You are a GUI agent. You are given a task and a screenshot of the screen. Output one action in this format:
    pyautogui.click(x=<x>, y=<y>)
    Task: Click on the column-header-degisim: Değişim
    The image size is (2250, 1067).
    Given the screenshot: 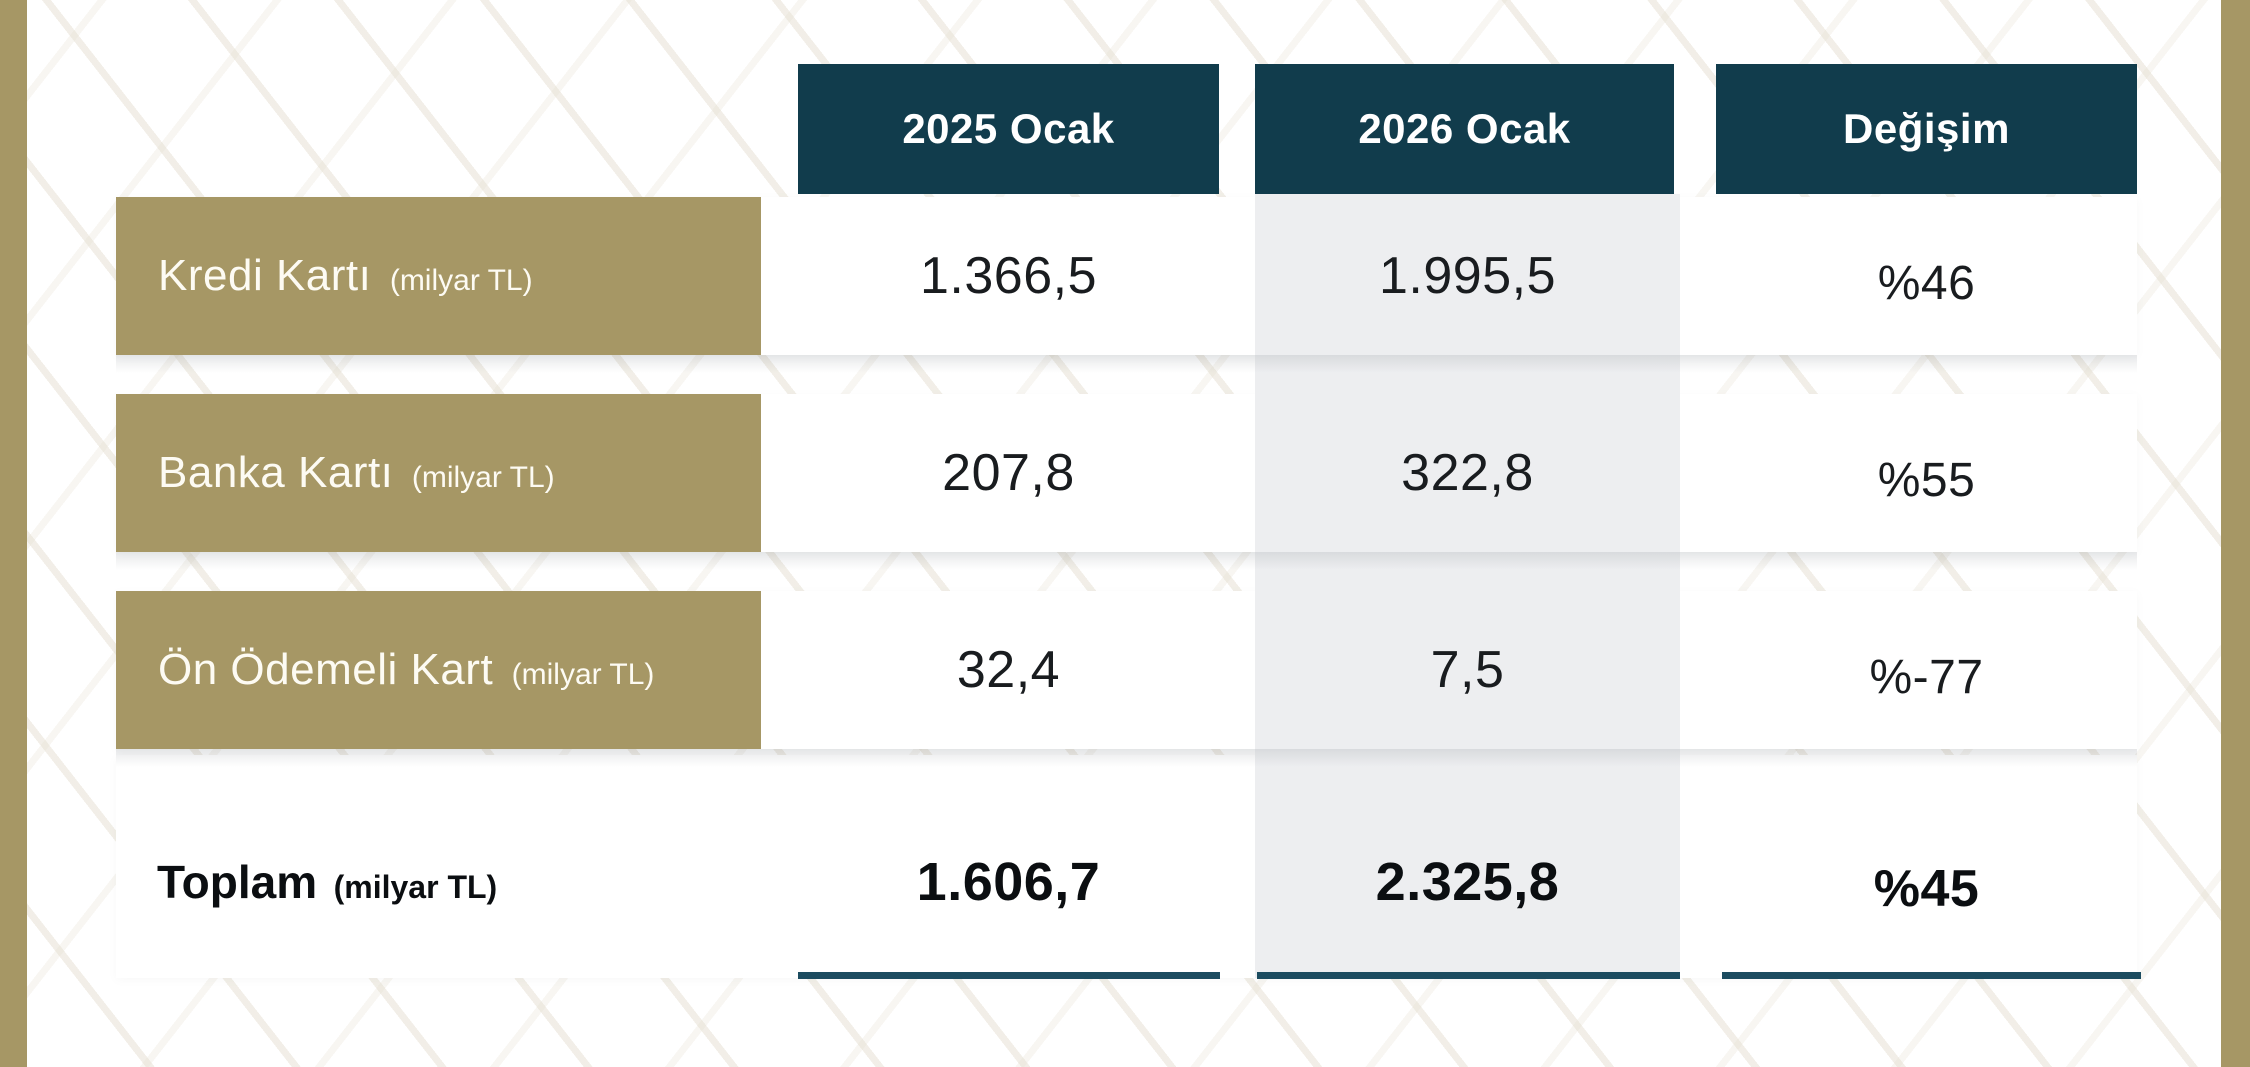 What is the action you would take?
    pyautogui.click(x=1926, y=129)
    